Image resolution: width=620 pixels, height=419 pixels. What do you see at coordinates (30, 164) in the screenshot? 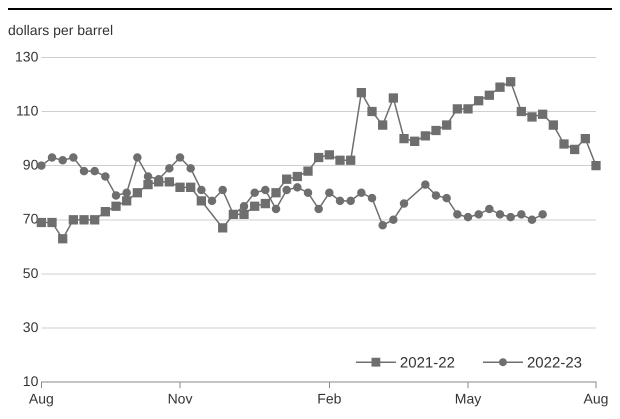
I see `y-tick-label: 90` at bounding box center [30, 164].